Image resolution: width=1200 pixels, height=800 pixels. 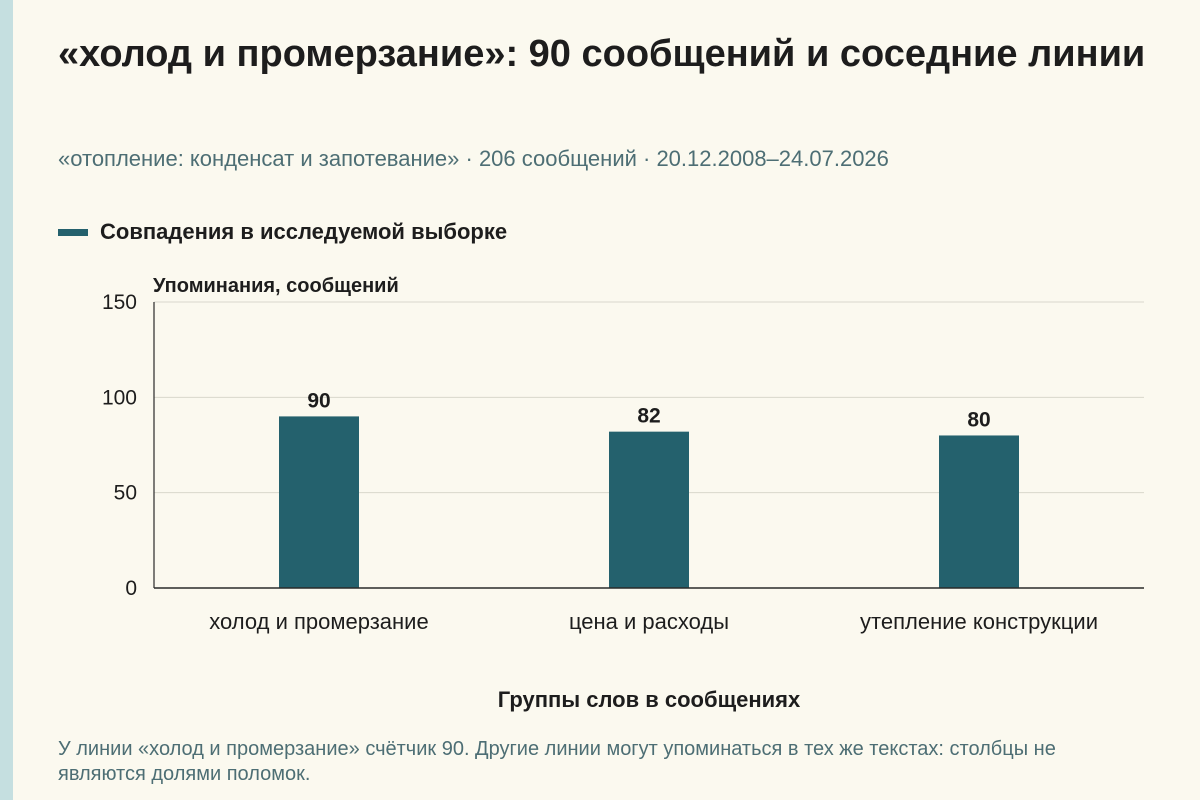 What do you see at coordinates (304, 231) in the screenshot?
I see `legend-label: Совпадения в исследуемой выборке` at bounding box center [304, 231].